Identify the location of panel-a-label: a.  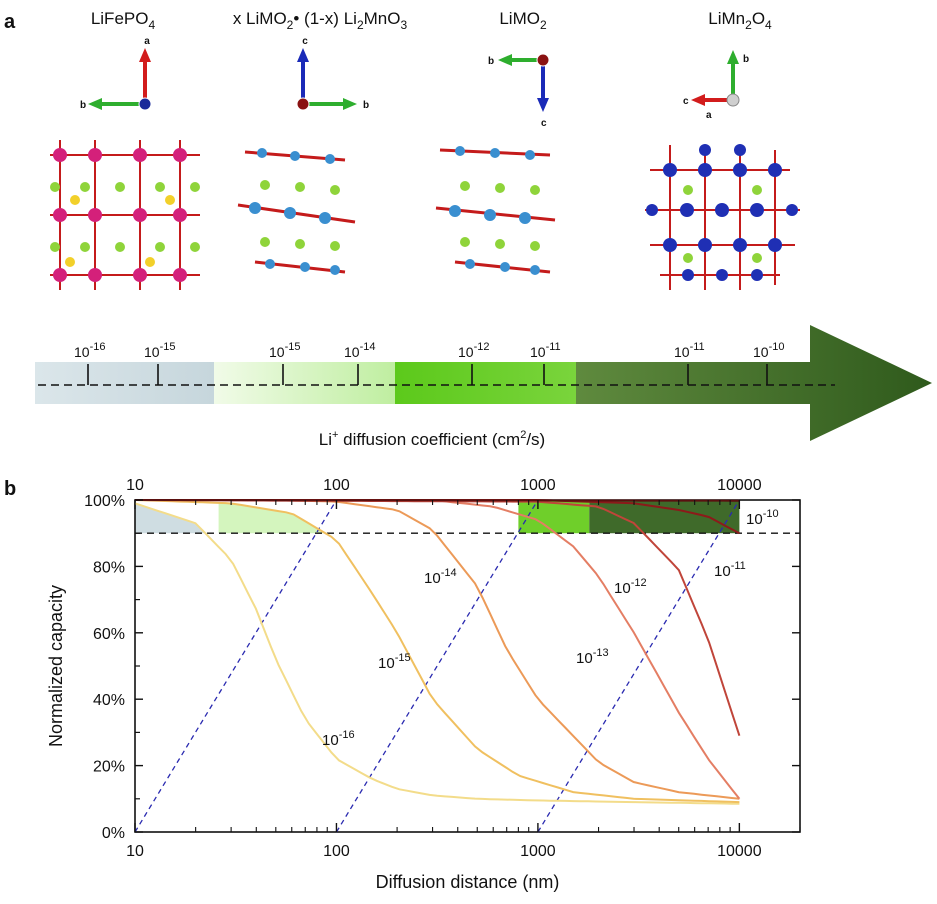
(10, 22).